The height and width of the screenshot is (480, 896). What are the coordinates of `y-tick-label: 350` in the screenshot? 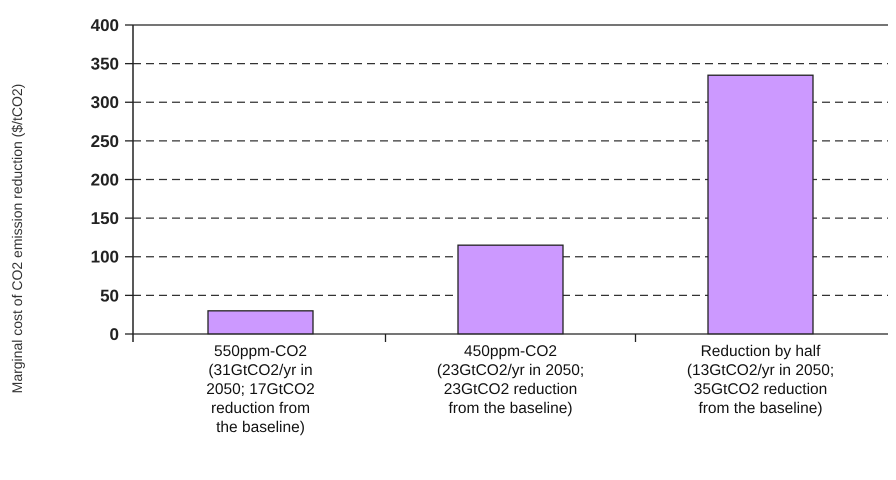 It's located at (104, 64).